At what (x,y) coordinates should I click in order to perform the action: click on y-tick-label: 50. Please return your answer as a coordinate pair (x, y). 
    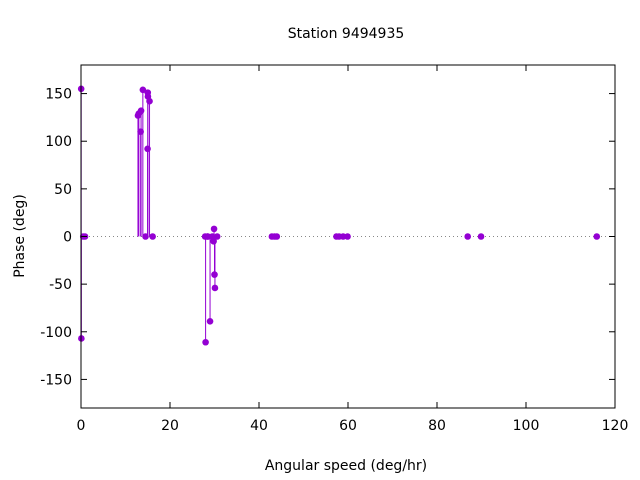
    Looking at the image, I should click on (63, 190).